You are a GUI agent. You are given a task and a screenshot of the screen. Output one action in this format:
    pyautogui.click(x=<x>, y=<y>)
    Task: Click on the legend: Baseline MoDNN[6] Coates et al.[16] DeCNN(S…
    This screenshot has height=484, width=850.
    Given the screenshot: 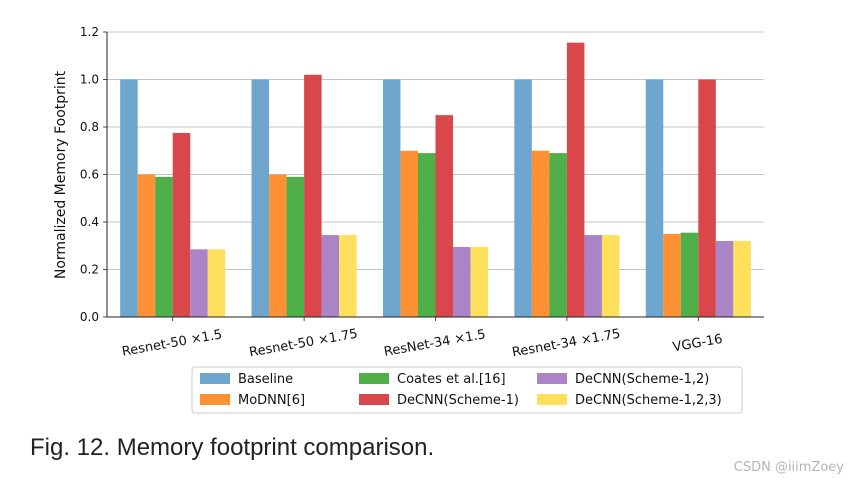 What is the action you would take?
    pyautogui.click(x=467, y=390)
    